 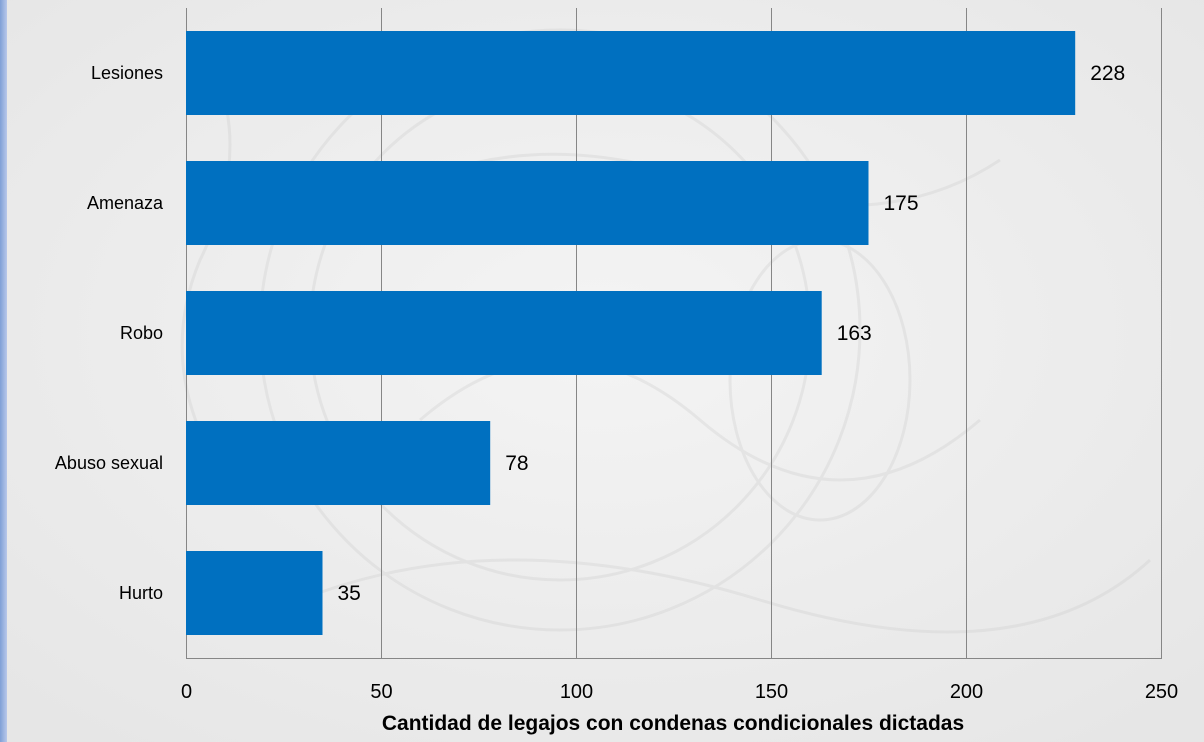 What do you see at coordinates (186, 692) in the screenshot?
I see `x-tick-label: 0` at bounding box center [186, 692].